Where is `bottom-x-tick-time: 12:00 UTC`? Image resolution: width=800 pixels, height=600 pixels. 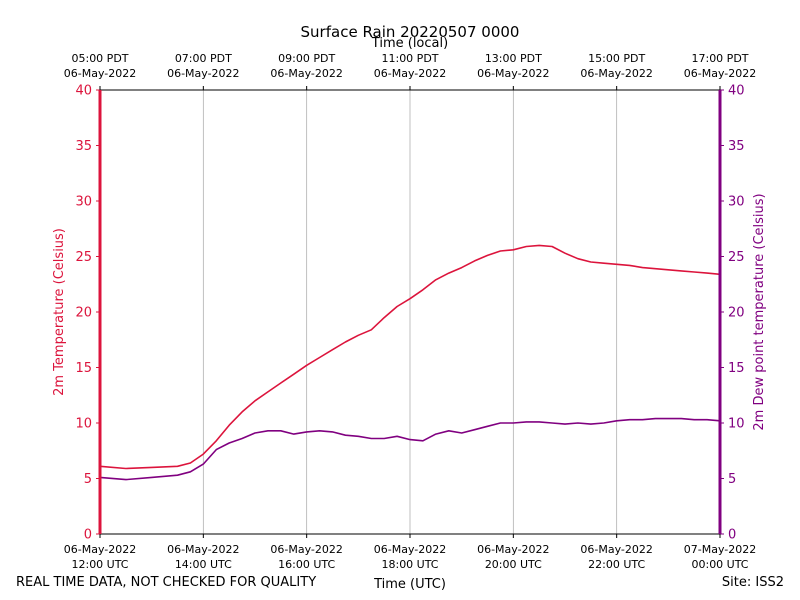 bottom-x-tick-time: 12:00 UTC is located at coordinates (99, 564).